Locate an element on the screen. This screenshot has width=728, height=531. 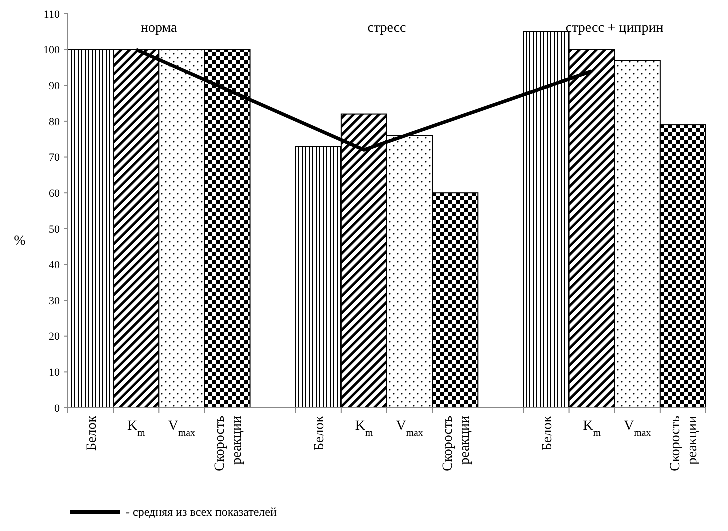
y-tick-label: 70 is located at coordinates (54, 158).